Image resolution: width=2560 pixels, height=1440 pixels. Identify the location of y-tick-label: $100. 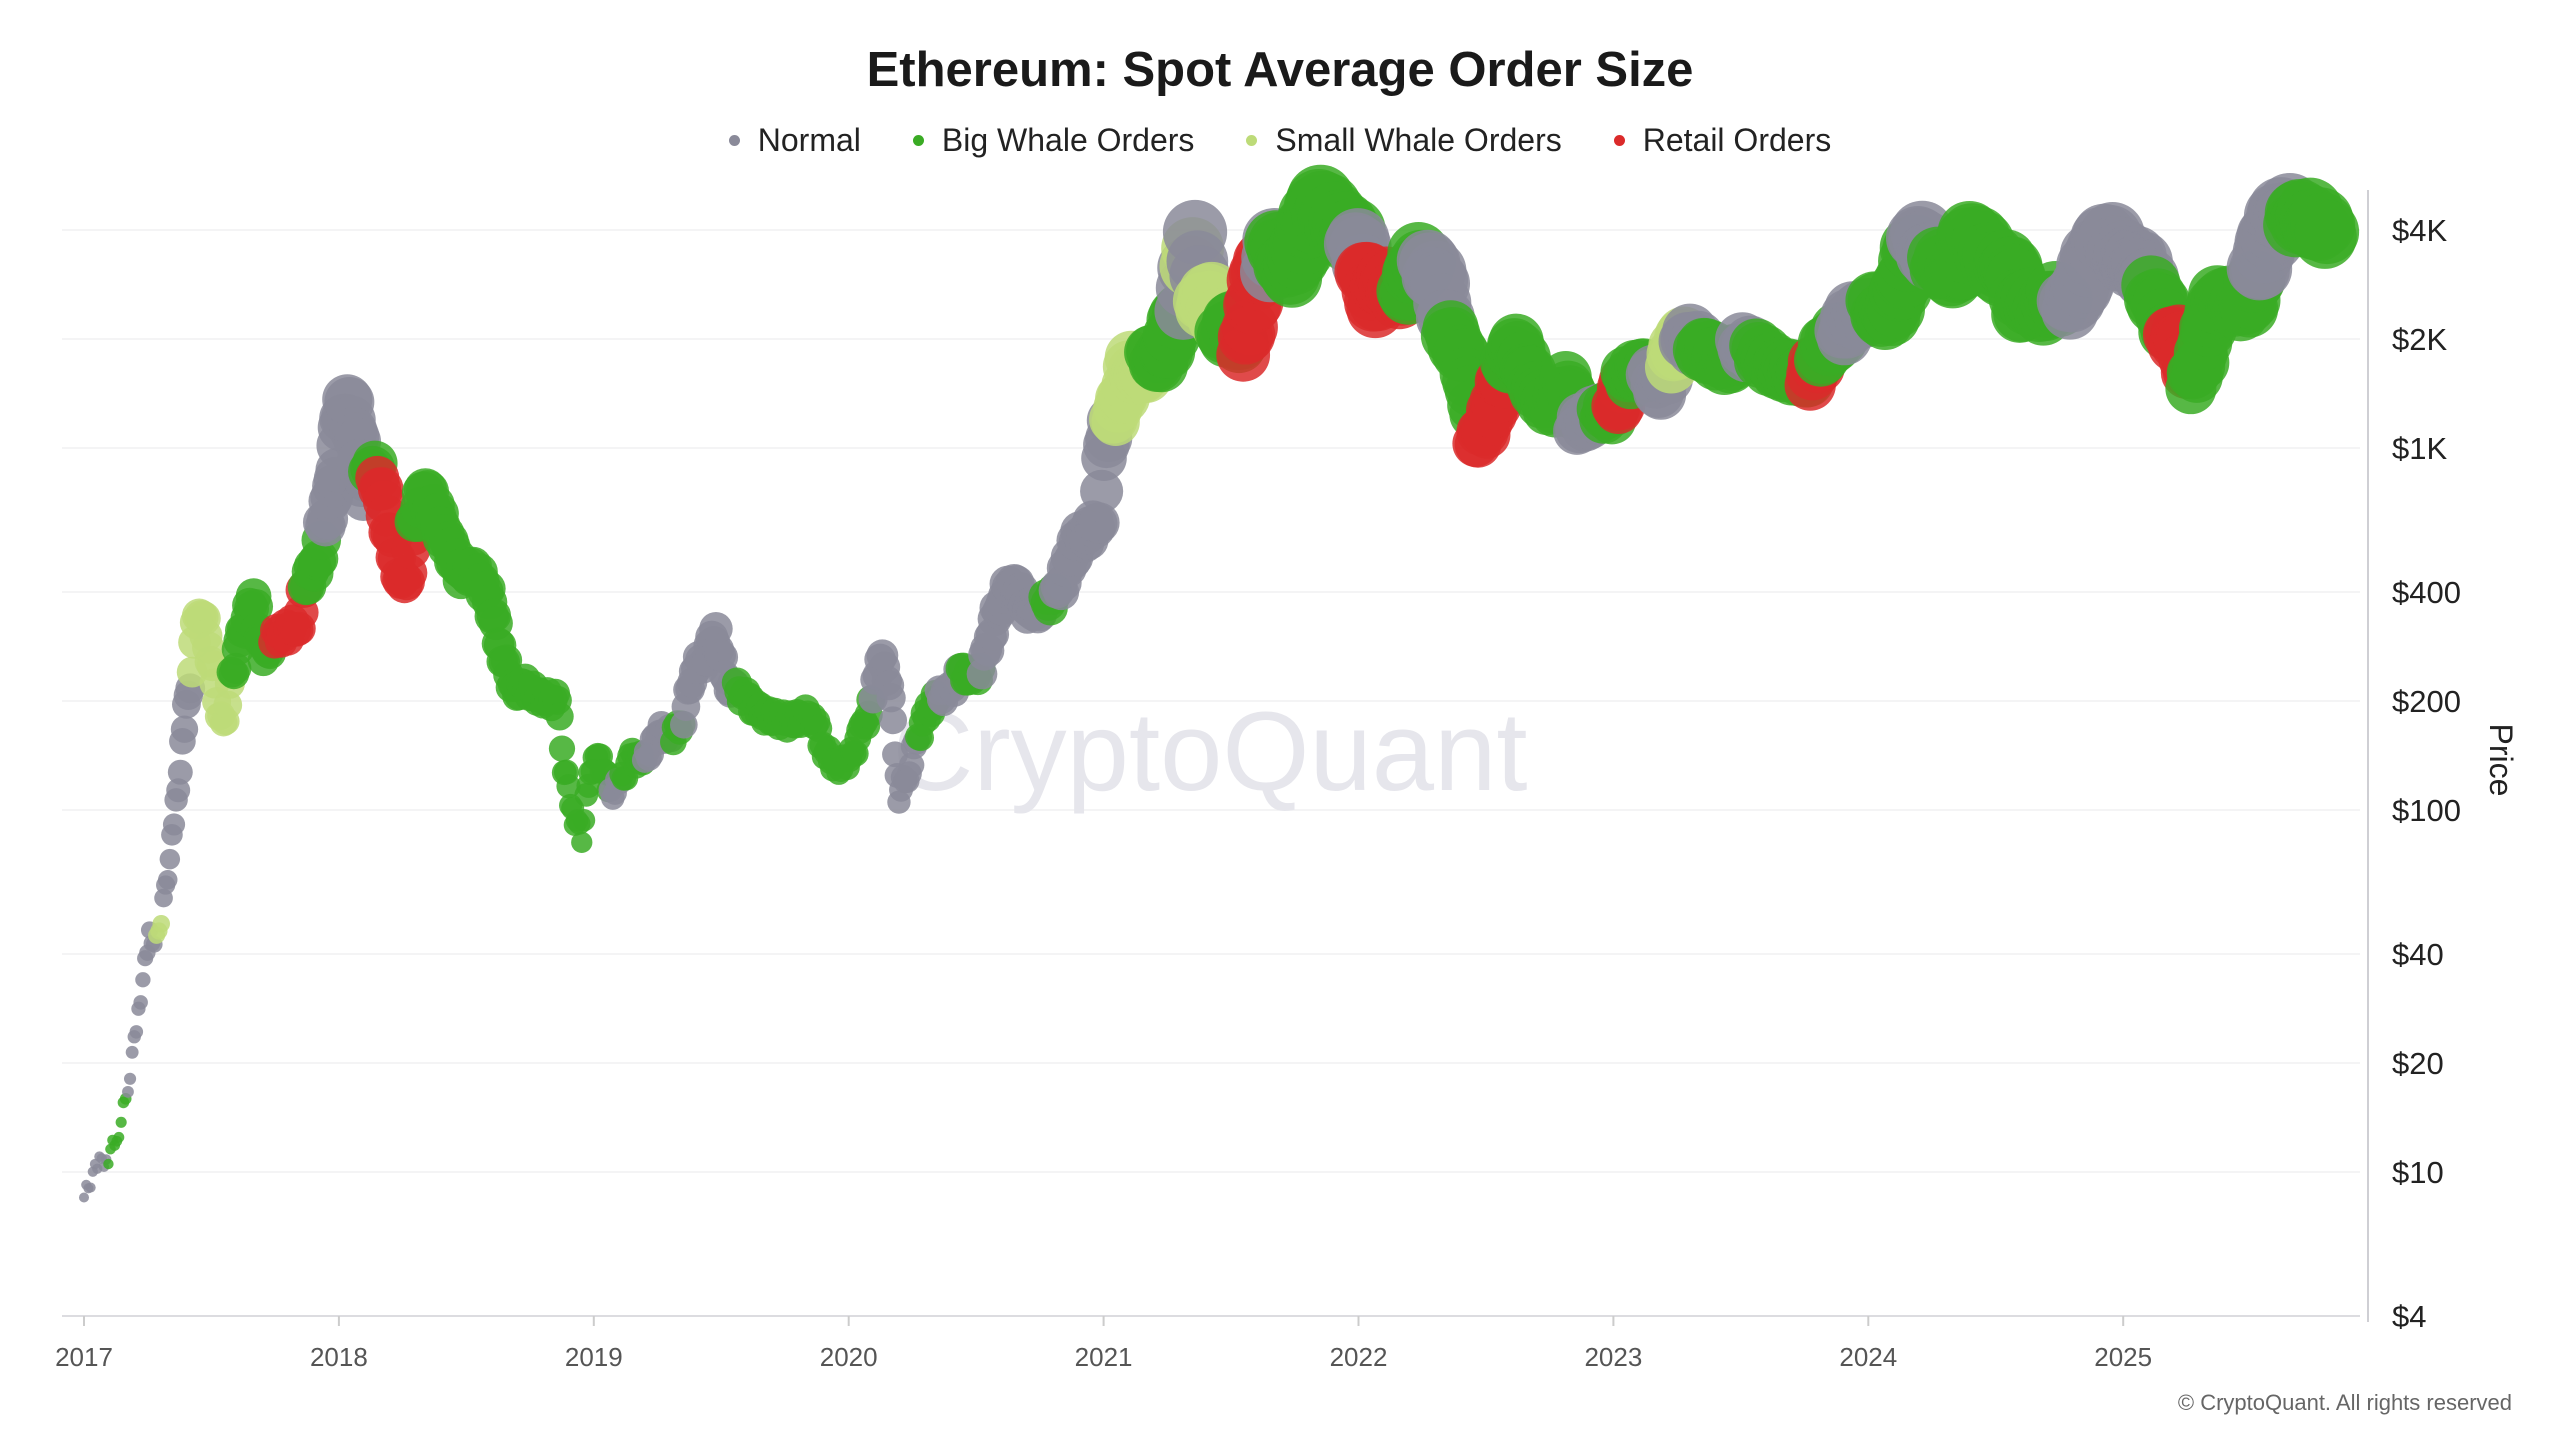
(2426, 810).